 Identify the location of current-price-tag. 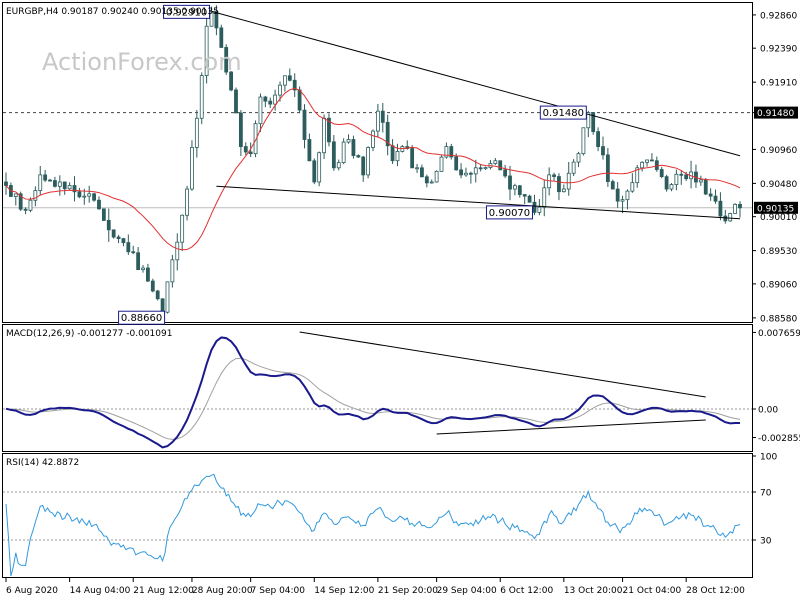
(776, 207).